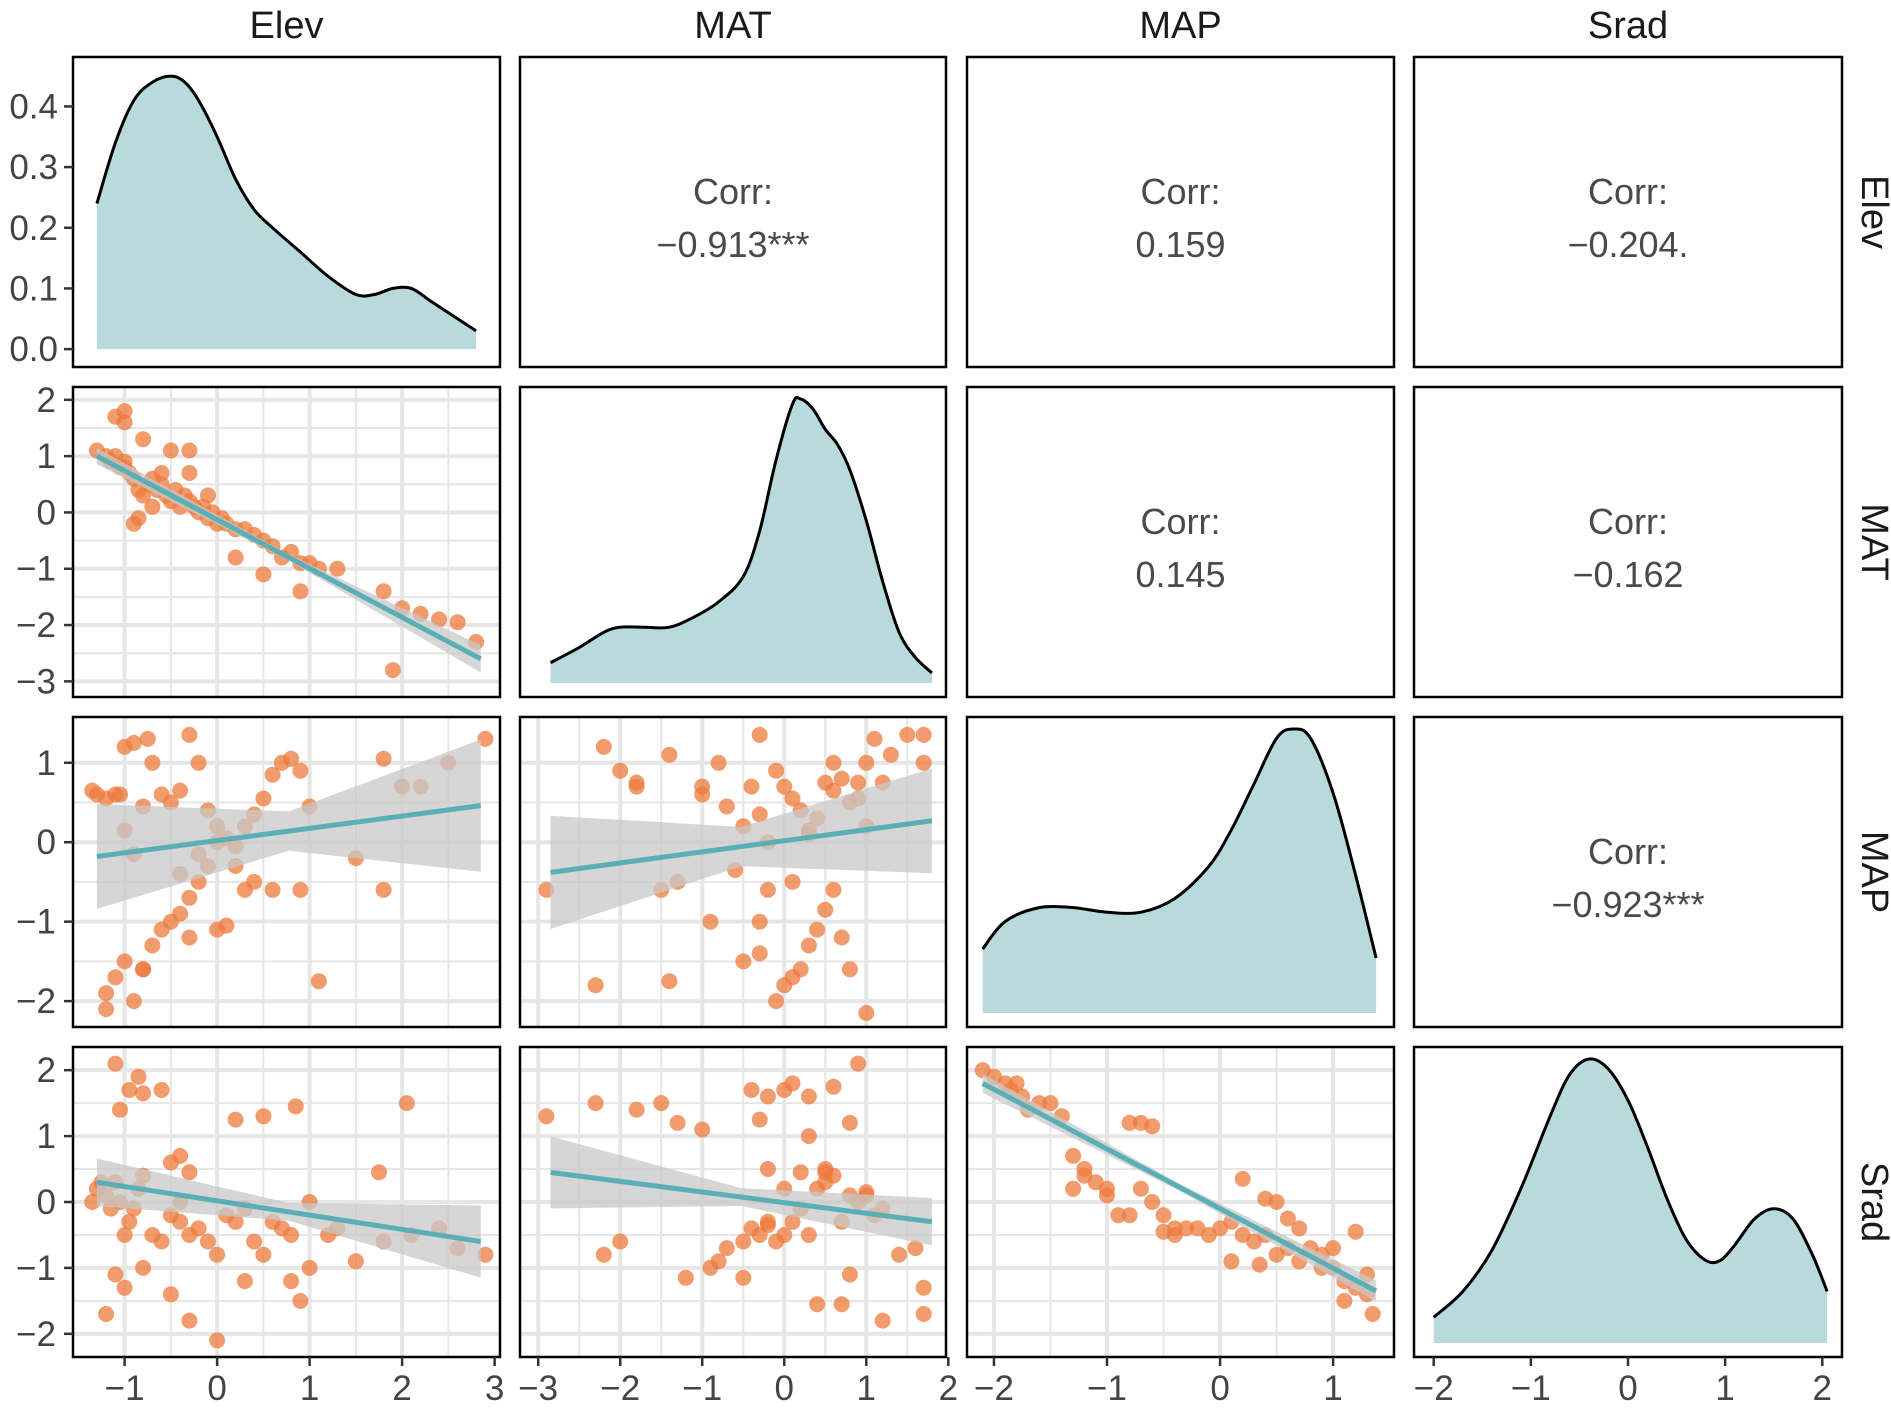  I want to click on panel-elev-map: Corr: 0.159, so click(1180, 218).